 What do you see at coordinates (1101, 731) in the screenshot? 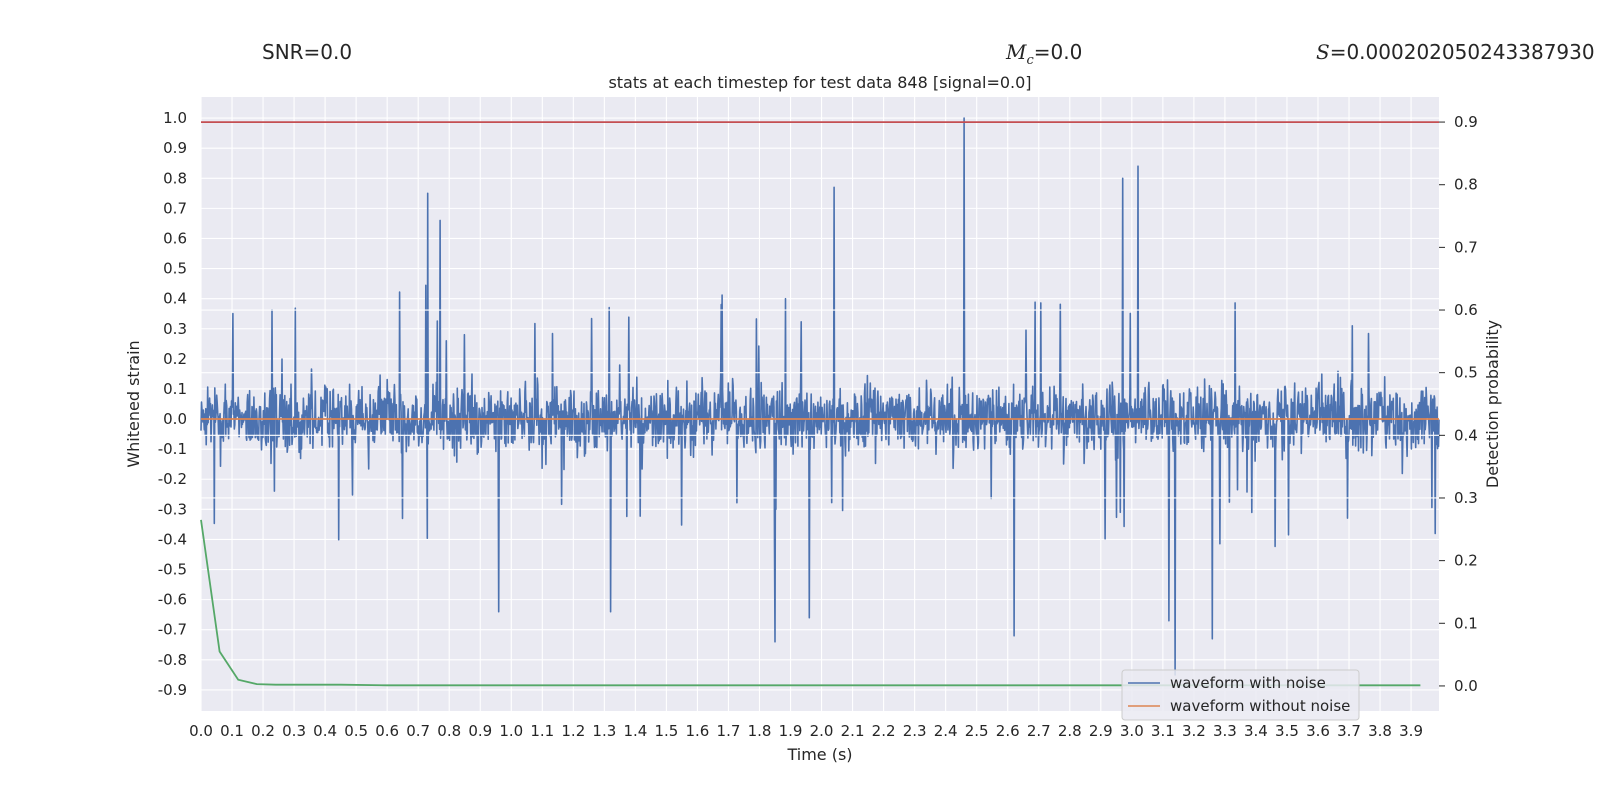
I see `x-tick-label: 2.9` at bounding box center [1101, 731].